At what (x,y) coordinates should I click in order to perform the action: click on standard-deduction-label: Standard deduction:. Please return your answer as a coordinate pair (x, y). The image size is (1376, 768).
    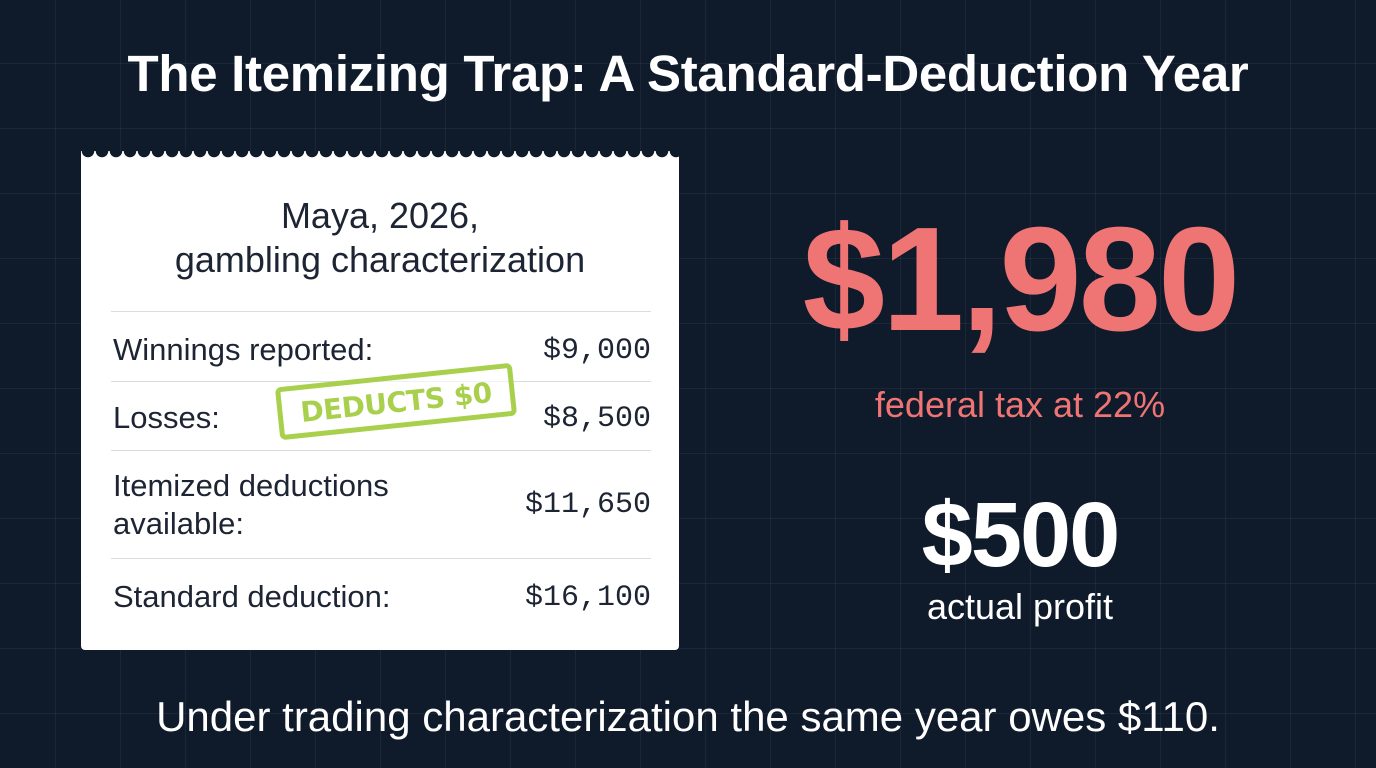
    Looking at the image, I should click on (252, 596).